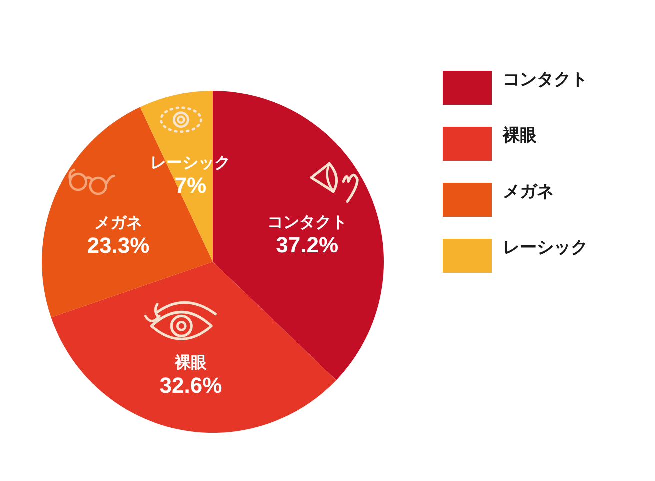  What do you see at coordinates (307, 223) in the screenshot?
I see `slice-label: コンタクト` at bounding box center [307, 223].